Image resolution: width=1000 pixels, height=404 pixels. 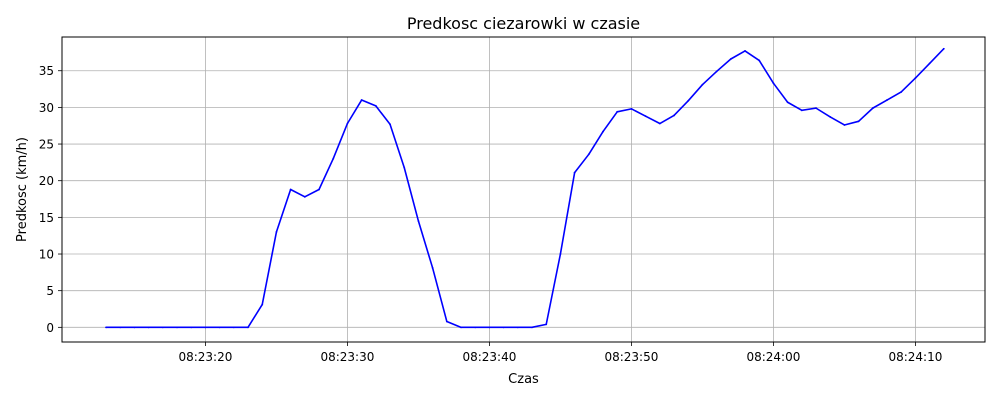 I want to click on y-tick-label: 30, so click(x=46, y=108).